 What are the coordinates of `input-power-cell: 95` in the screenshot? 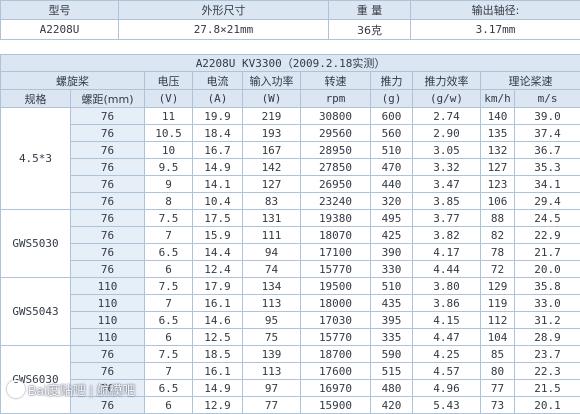 It's located at (272, 320).